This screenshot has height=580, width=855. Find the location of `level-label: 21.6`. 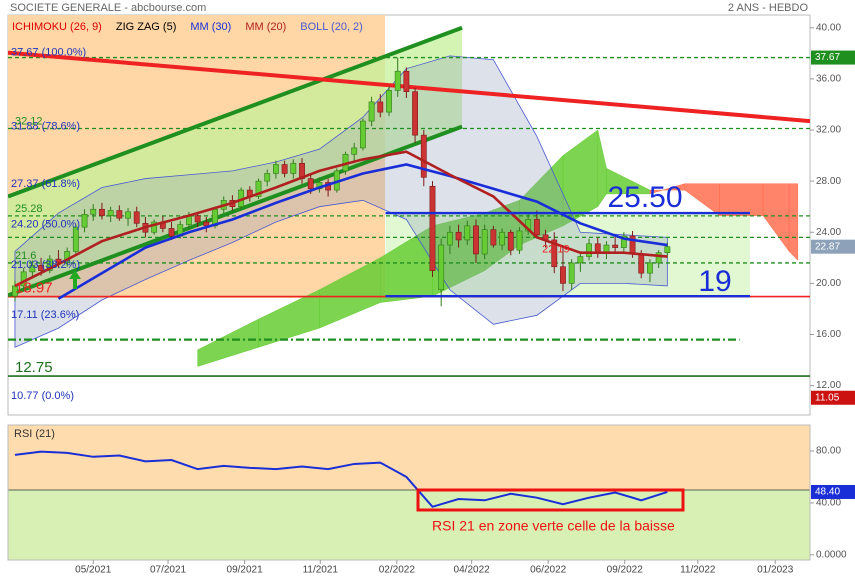

level-label: 21.6 is located at coordinates (25, 256).